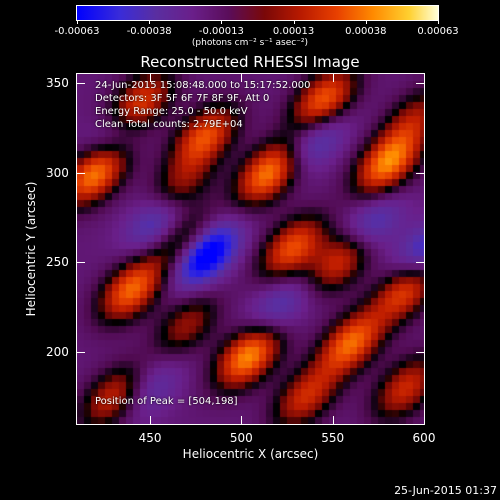  What do you see at coordinates (169, 124) in the screenshot?
I see `annotation-total-counts: Clean Total counts: 2.79E+04` at bounding box center [169, 124].